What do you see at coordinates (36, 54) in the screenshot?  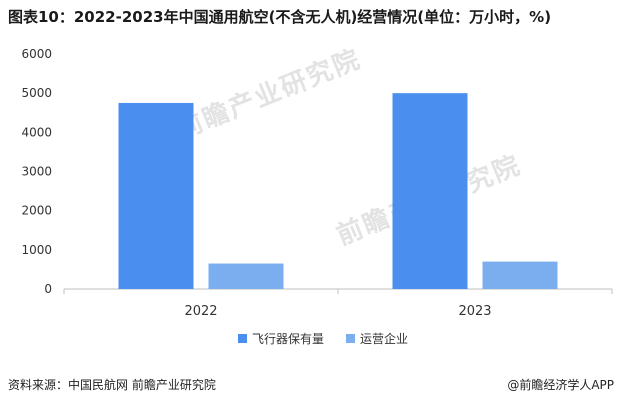 I see `y-tick-label: 6000` at bounding box center [36, 54].